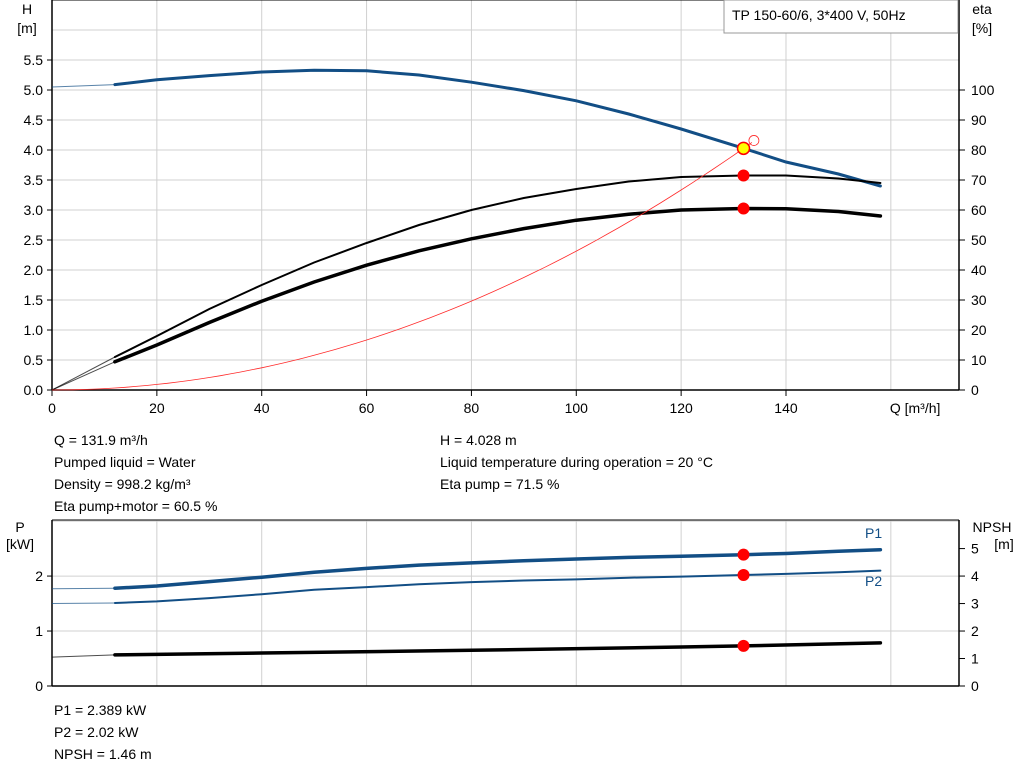  What do you see at coordinates (52, 408) in the screenshot?
I see `x-tick-label: 0` at bounding box center [52, 408].